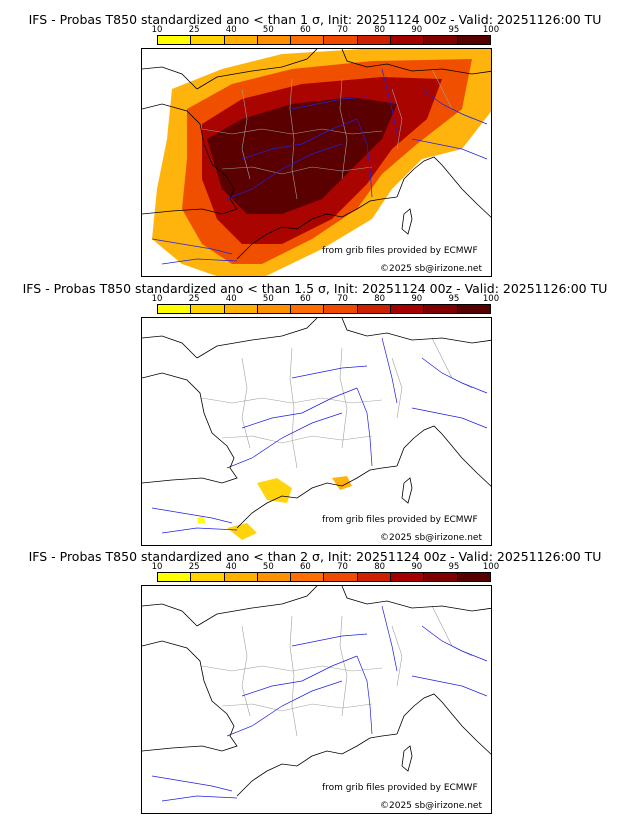 The width and height of the screenshot is (630, 828). I want to click on legend-tick: 25, so click(194, 30).